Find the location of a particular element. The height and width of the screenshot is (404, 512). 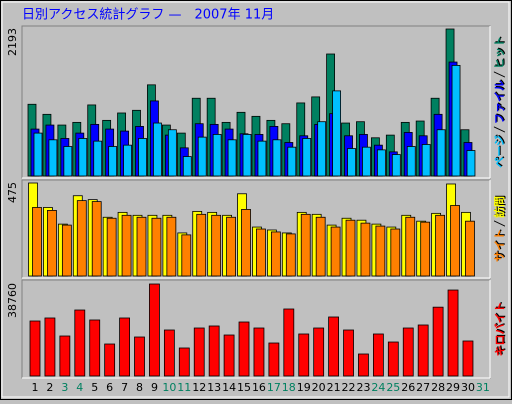

x-tick-label: 14 is located at coordinates (229, 387).